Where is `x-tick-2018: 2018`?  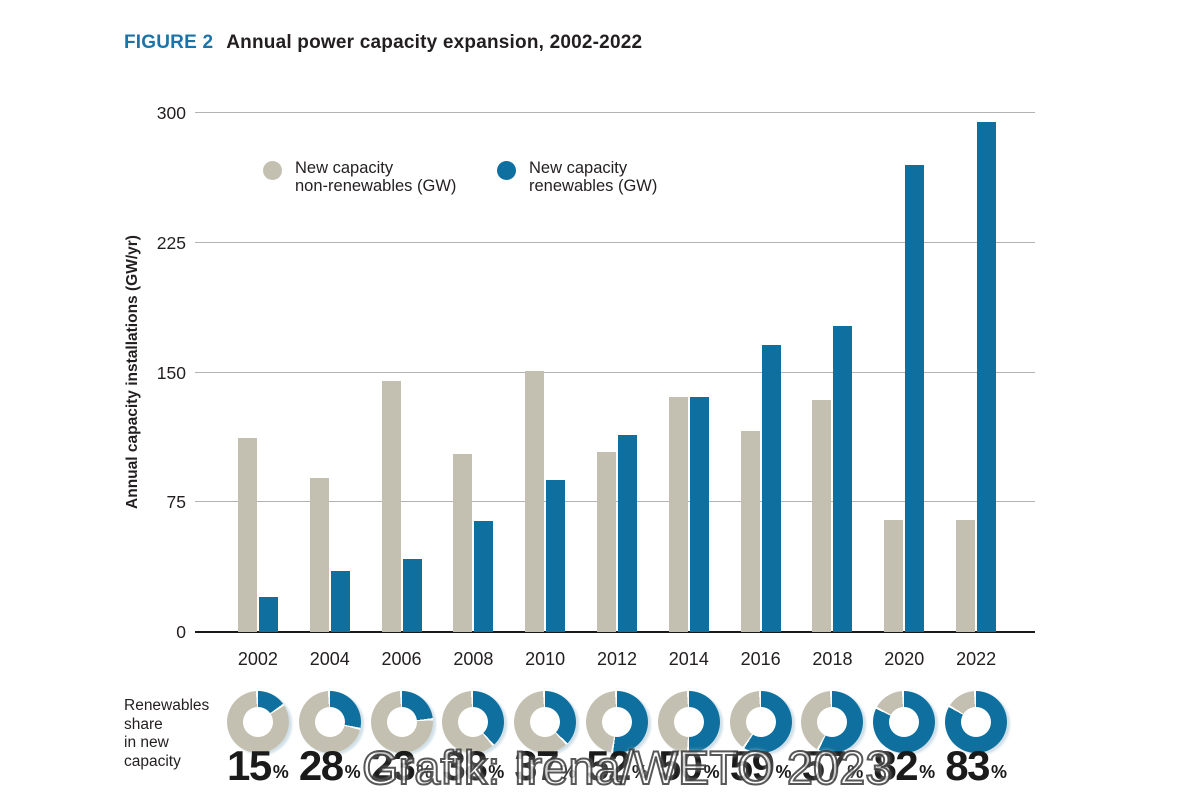
x-tick-2018: 2018 is located at coordinates (832, 659).